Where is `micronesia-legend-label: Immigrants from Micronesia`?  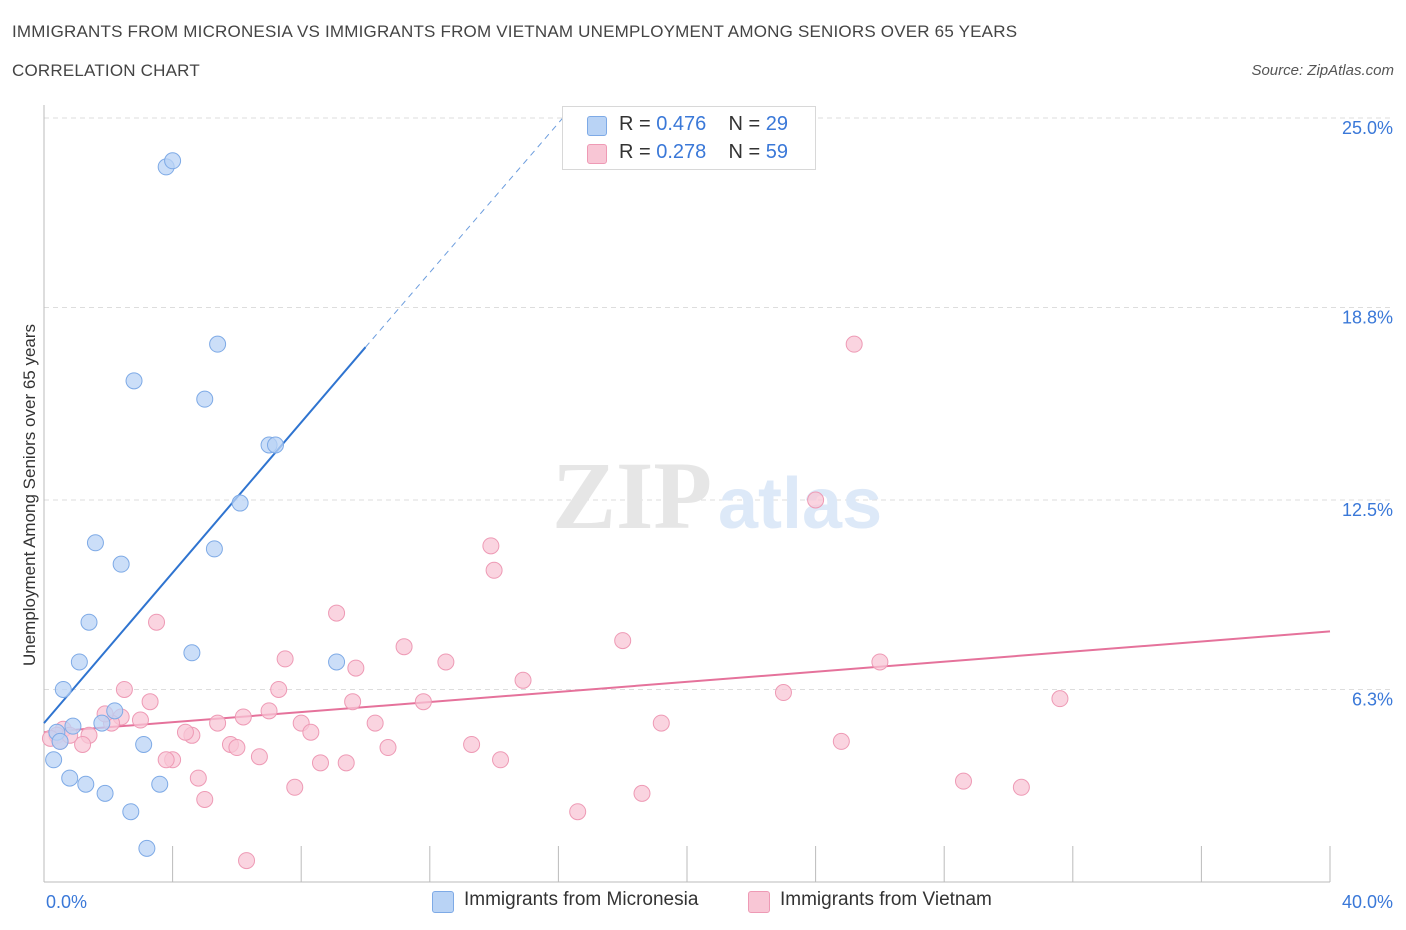 micronesia-legend-label: Immigrants from Micronesia is located at coordinates (581, 899).